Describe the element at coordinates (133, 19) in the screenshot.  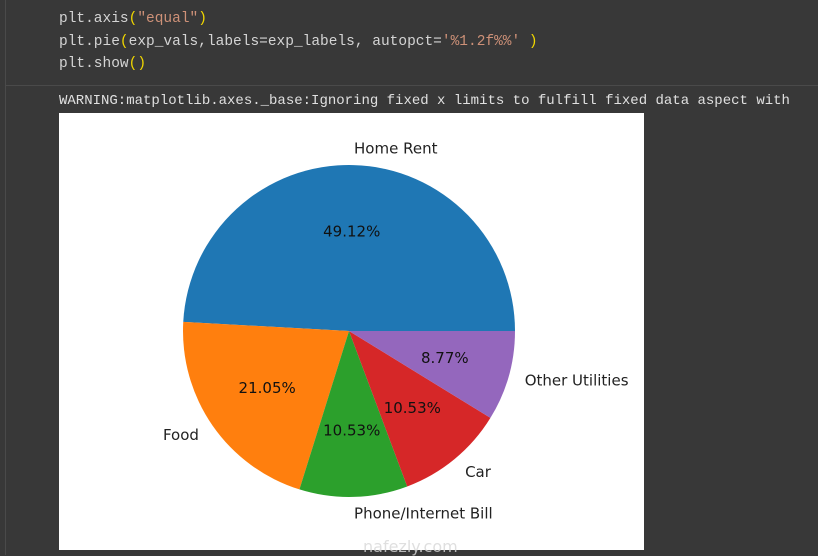
I see `code-line: plt.axis("equal")` at that location.